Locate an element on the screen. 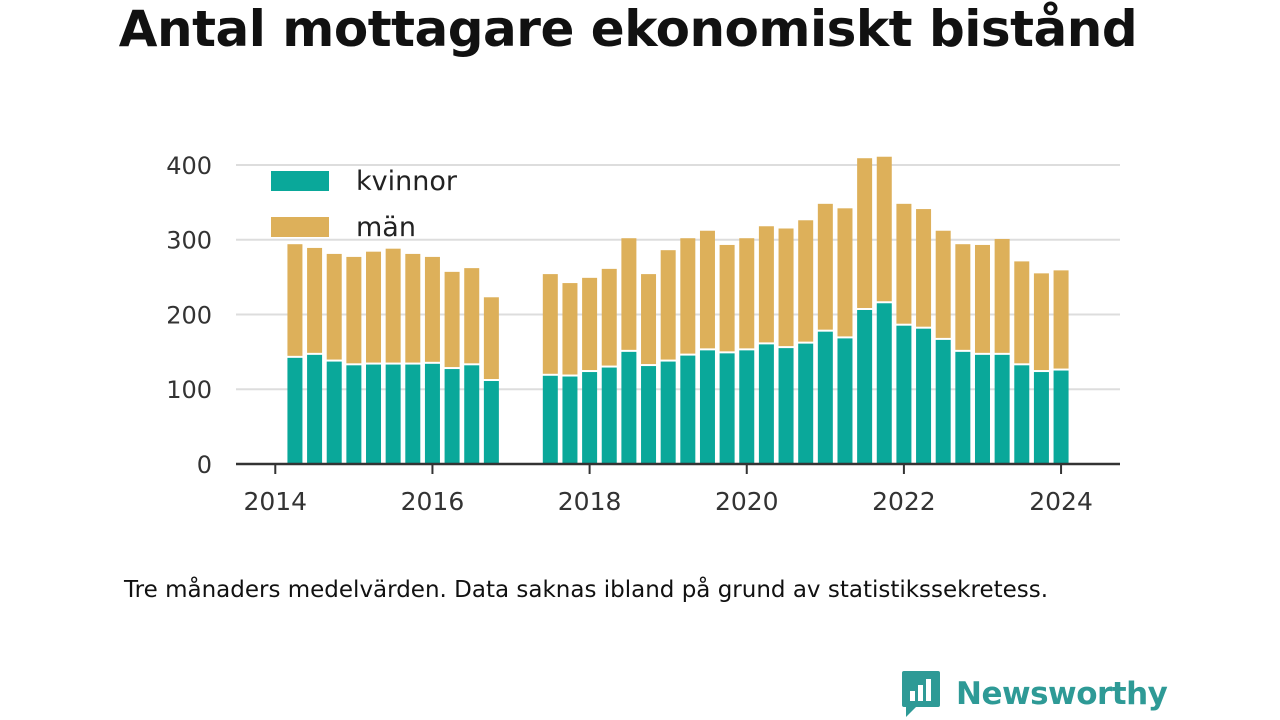 The height and width of the screenshot is (720, 1280). x-tick-label: 2014 is located at coordinates (275, 501).